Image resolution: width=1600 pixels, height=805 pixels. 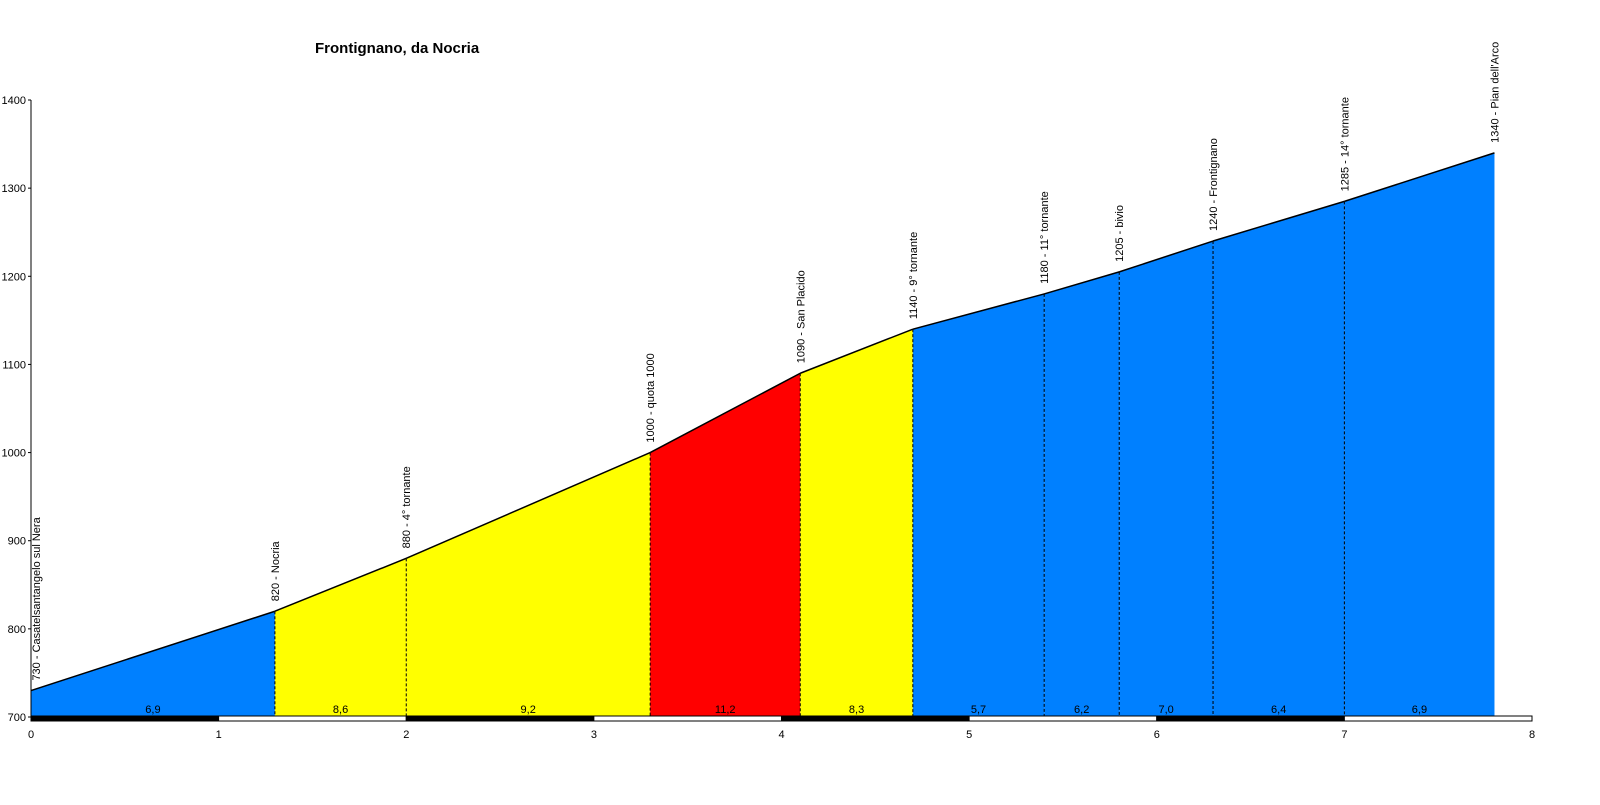 What do you see at coordinates (1157, 735) in the screenshot?
I see `x-tick-label: 6` at bounding box center [1157, 735].